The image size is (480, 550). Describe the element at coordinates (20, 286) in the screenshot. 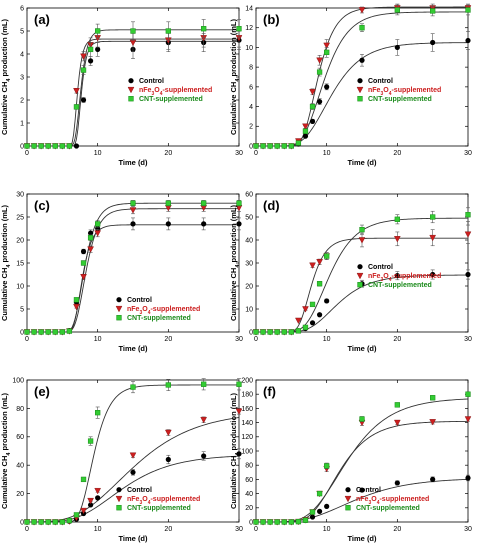

I see `y-tick-label: 10` at that location.